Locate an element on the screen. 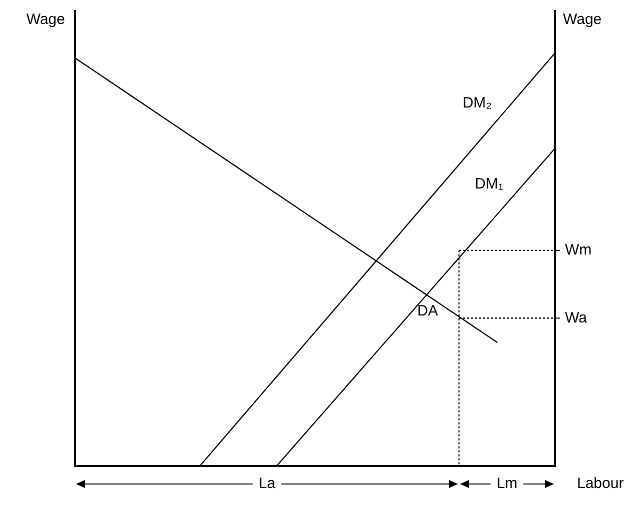 The width and height of the screenshot is (638, 506). text: Wa is located at coordinates (576, 317).